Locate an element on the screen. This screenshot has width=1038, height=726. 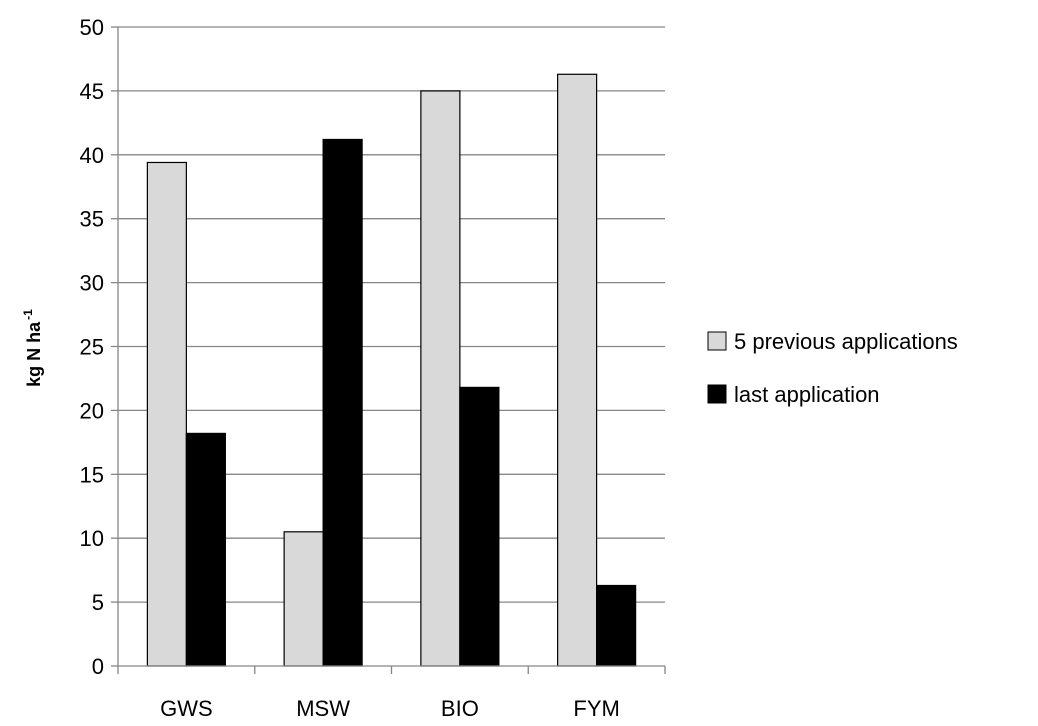
y-tick-label: 35 is located at coordinates (92, 219).